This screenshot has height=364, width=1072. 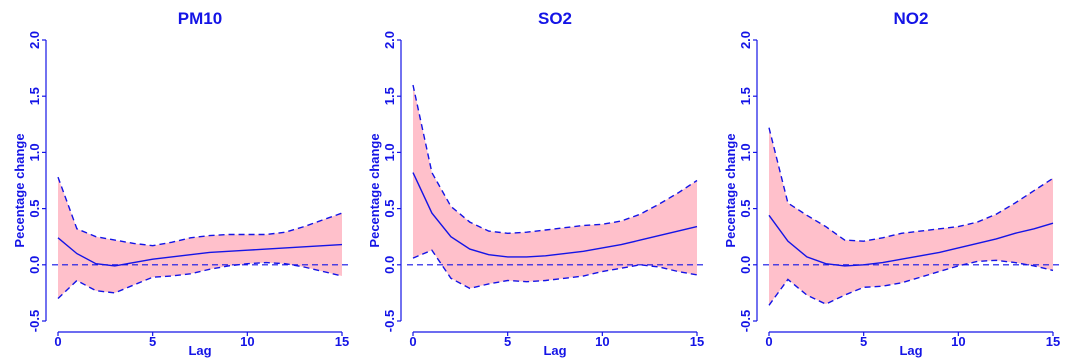 What do you see at coordinates (200, 18) in the screenshot?
I see `chart-title: PM10` at bounding box center [200, 18].